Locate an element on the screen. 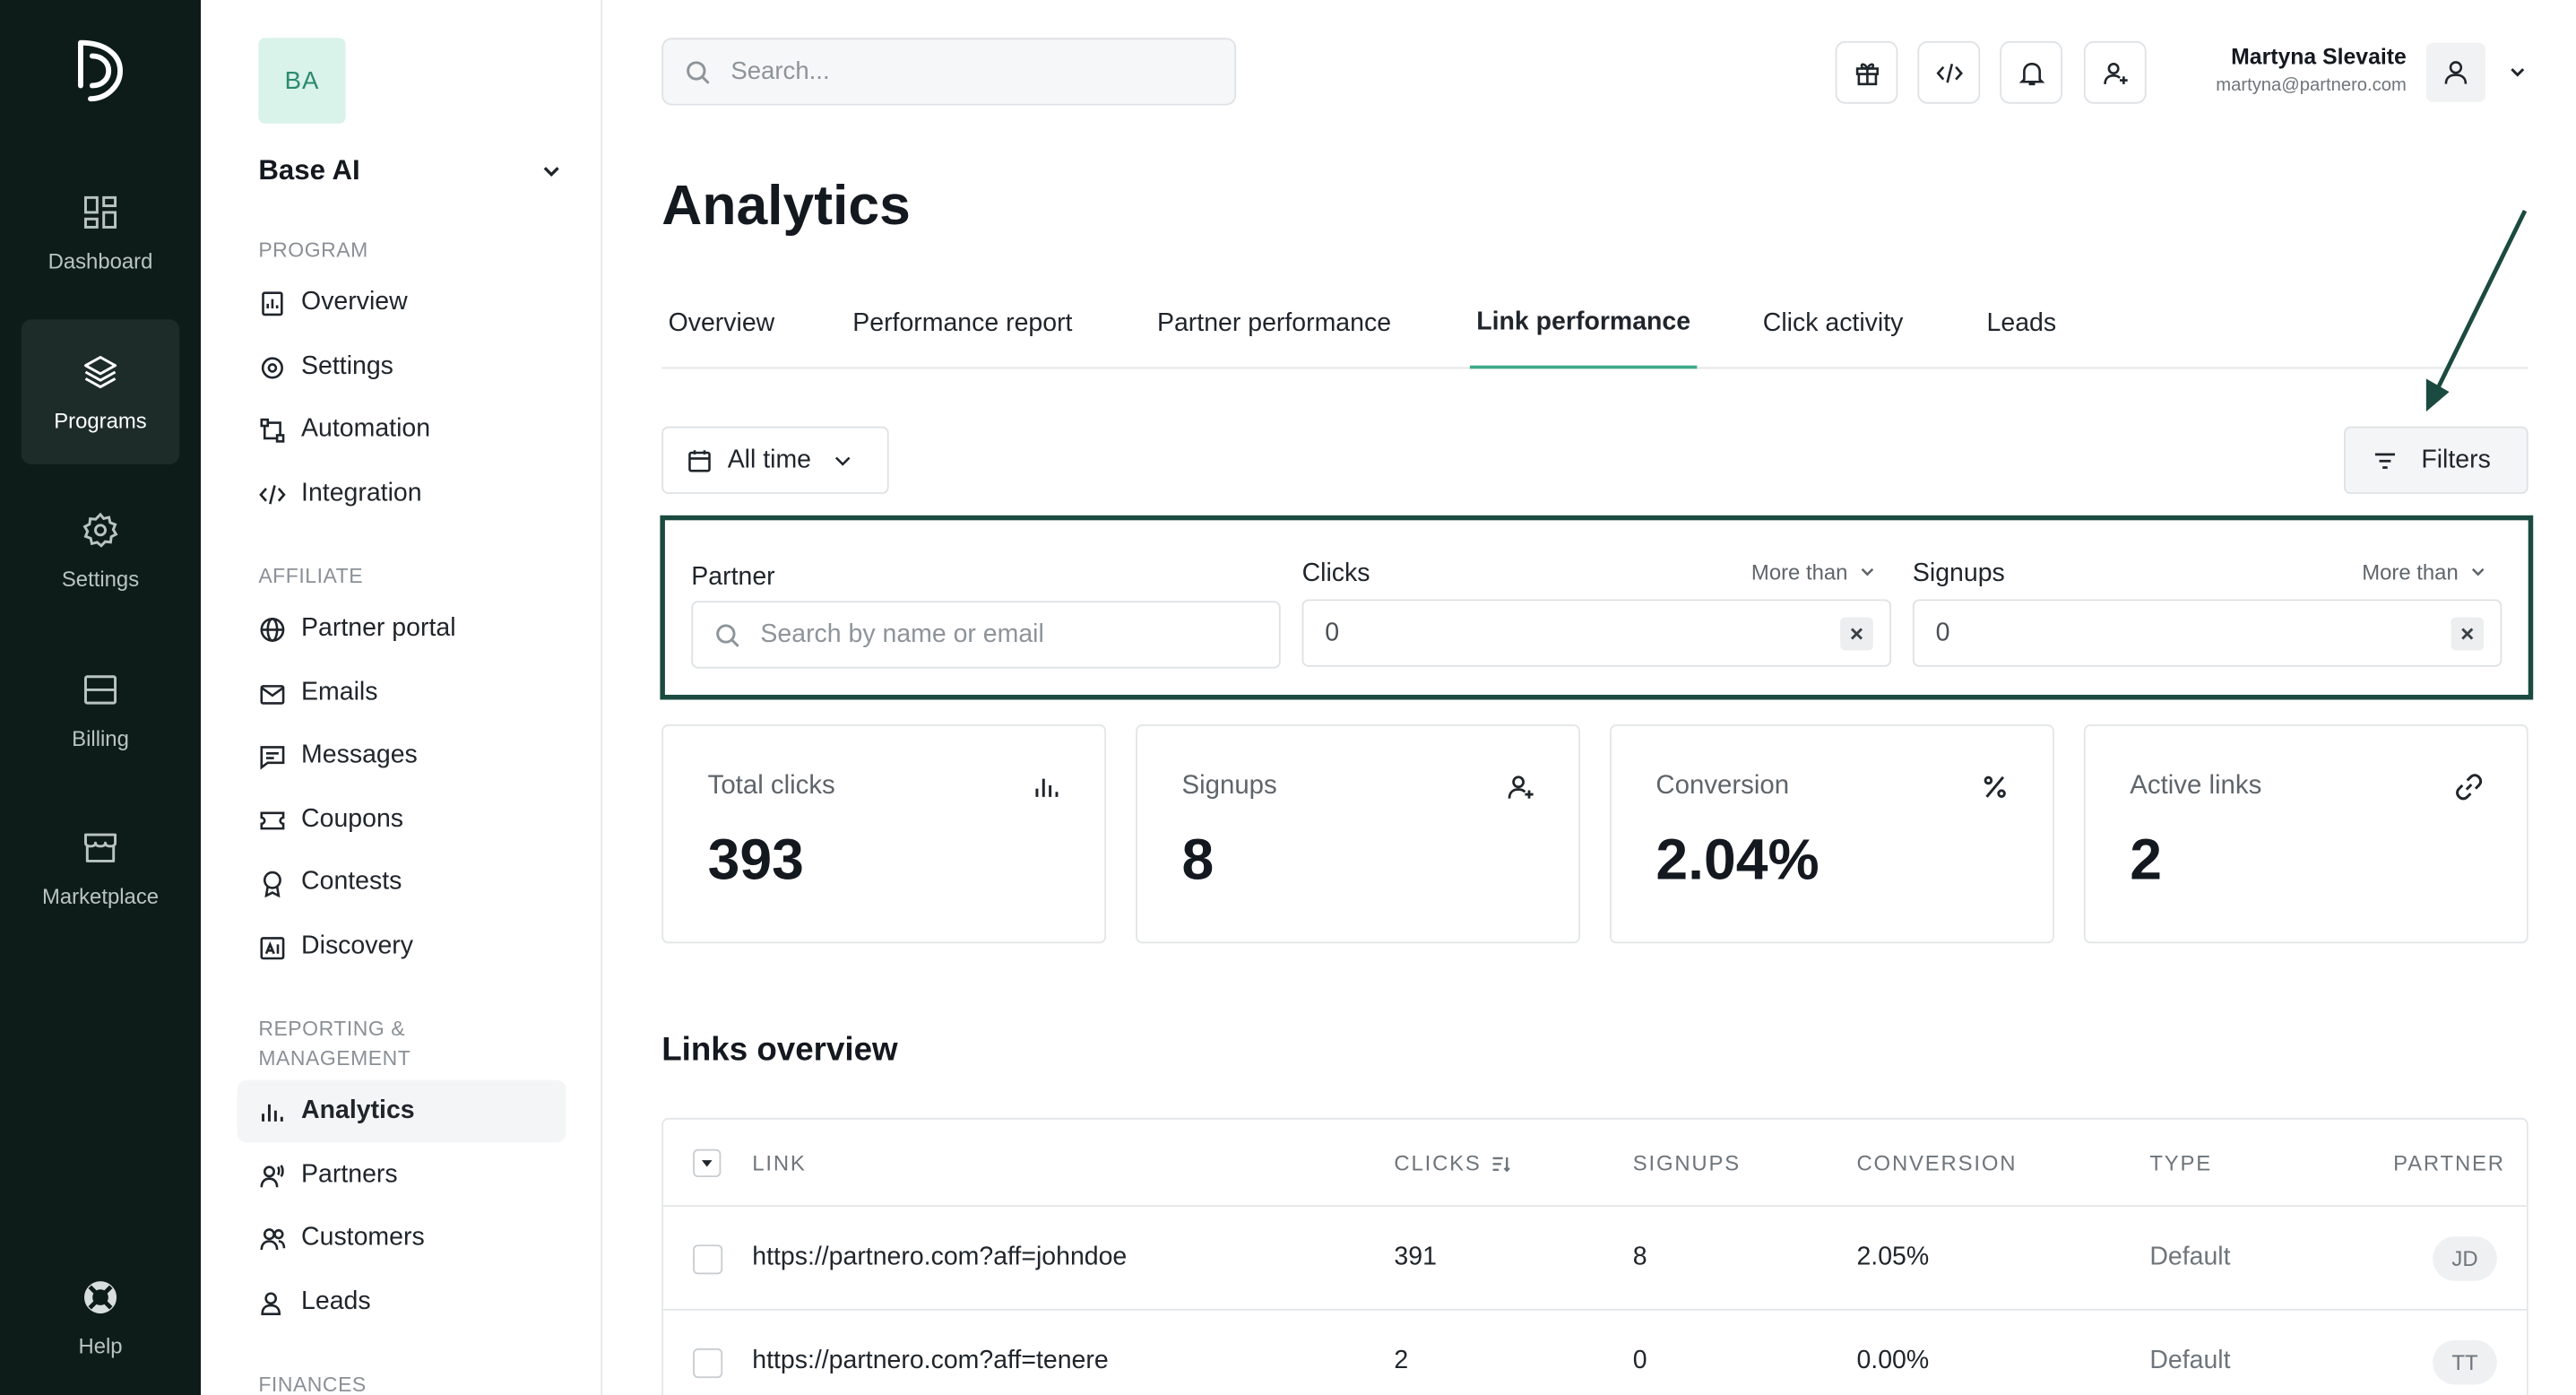 The height and width of the screenshot is (1395, 2576). sidebar-item-partner-portal: Partner portal is located at coordinates (401, 629).